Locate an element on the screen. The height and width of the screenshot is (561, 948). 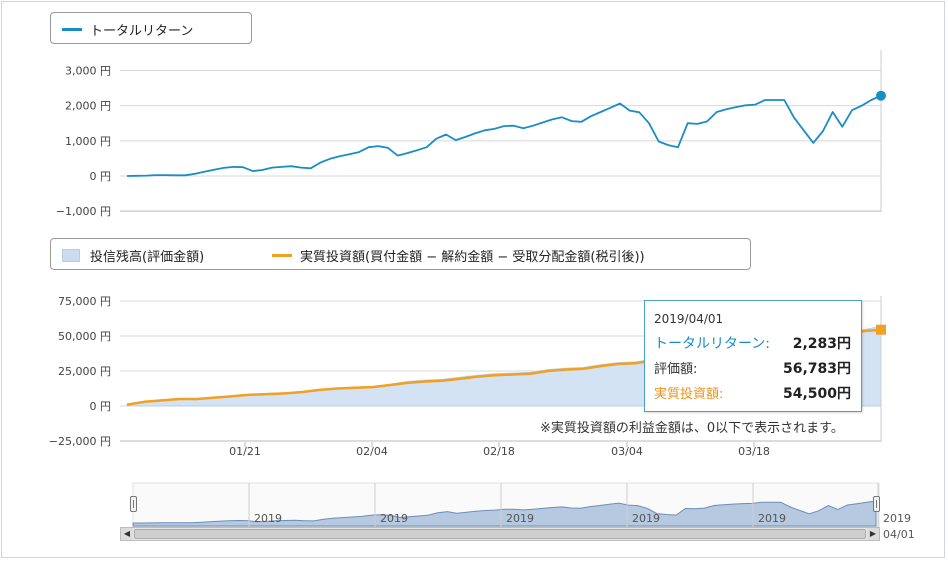
x-tick-label: 02/18 is located at coordinates (499, 451).